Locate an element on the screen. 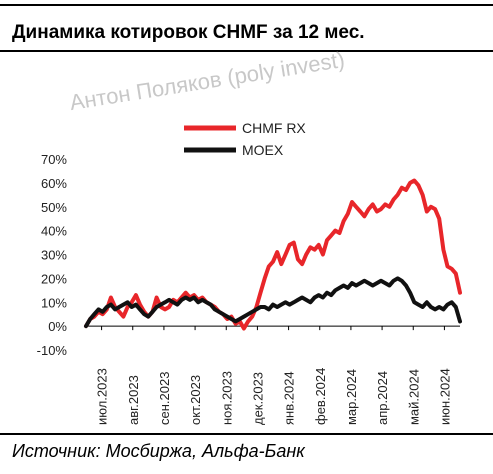  x-tick-label: янв.2024 is located at coordinates (289, 398).